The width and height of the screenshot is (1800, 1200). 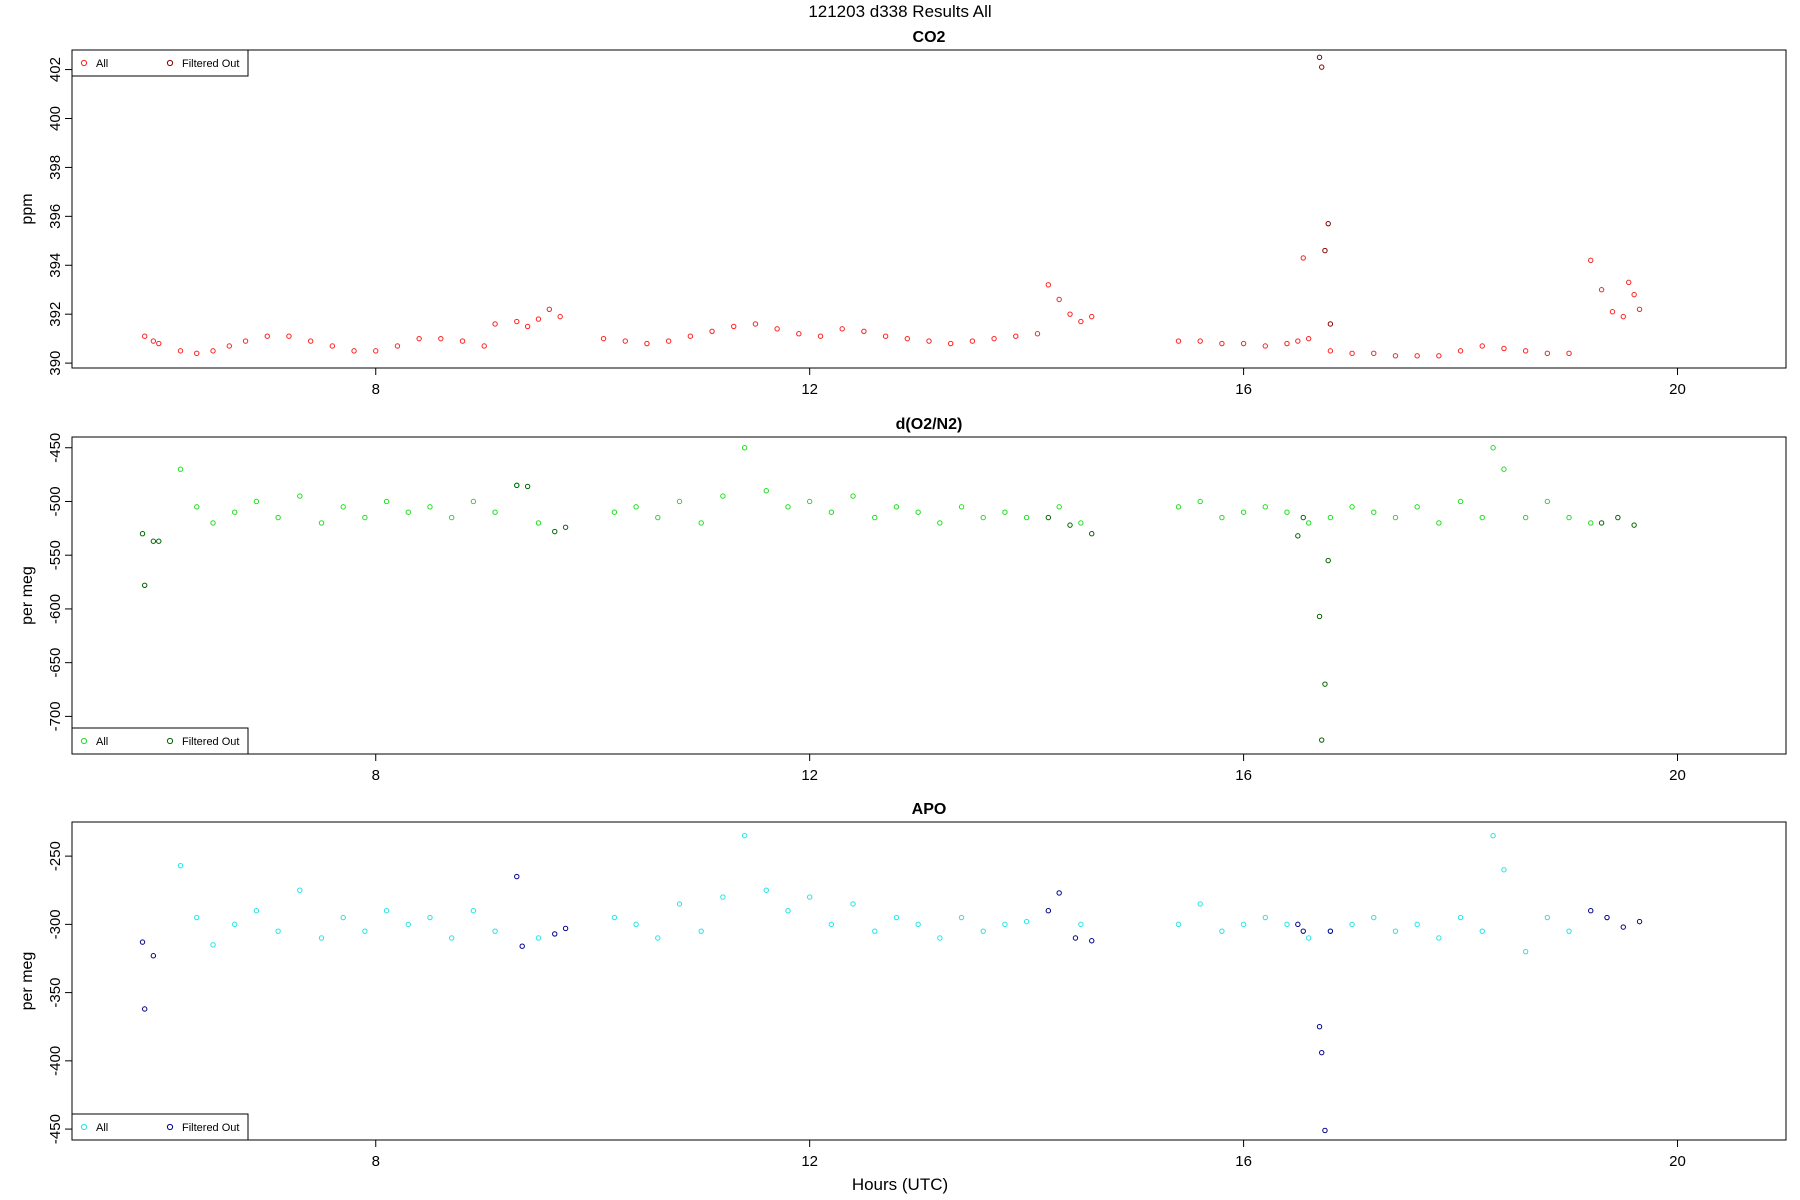 I want to click on x-tick-label: 20, so click(x=1677, y=1161).